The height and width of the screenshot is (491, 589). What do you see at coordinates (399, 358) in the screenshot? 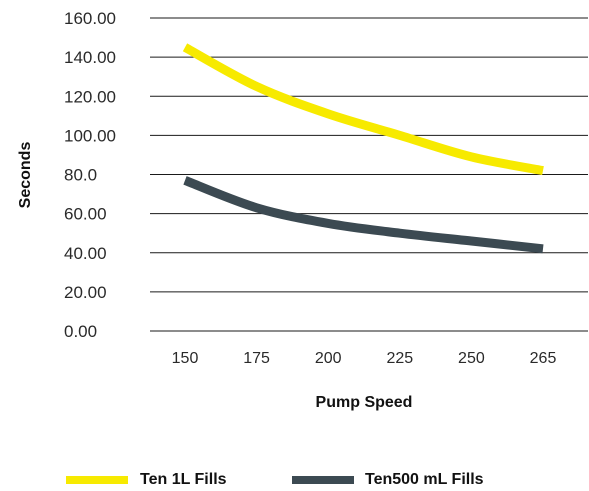
I see `x-tick-label: 225` at bounding box center [399, 358].